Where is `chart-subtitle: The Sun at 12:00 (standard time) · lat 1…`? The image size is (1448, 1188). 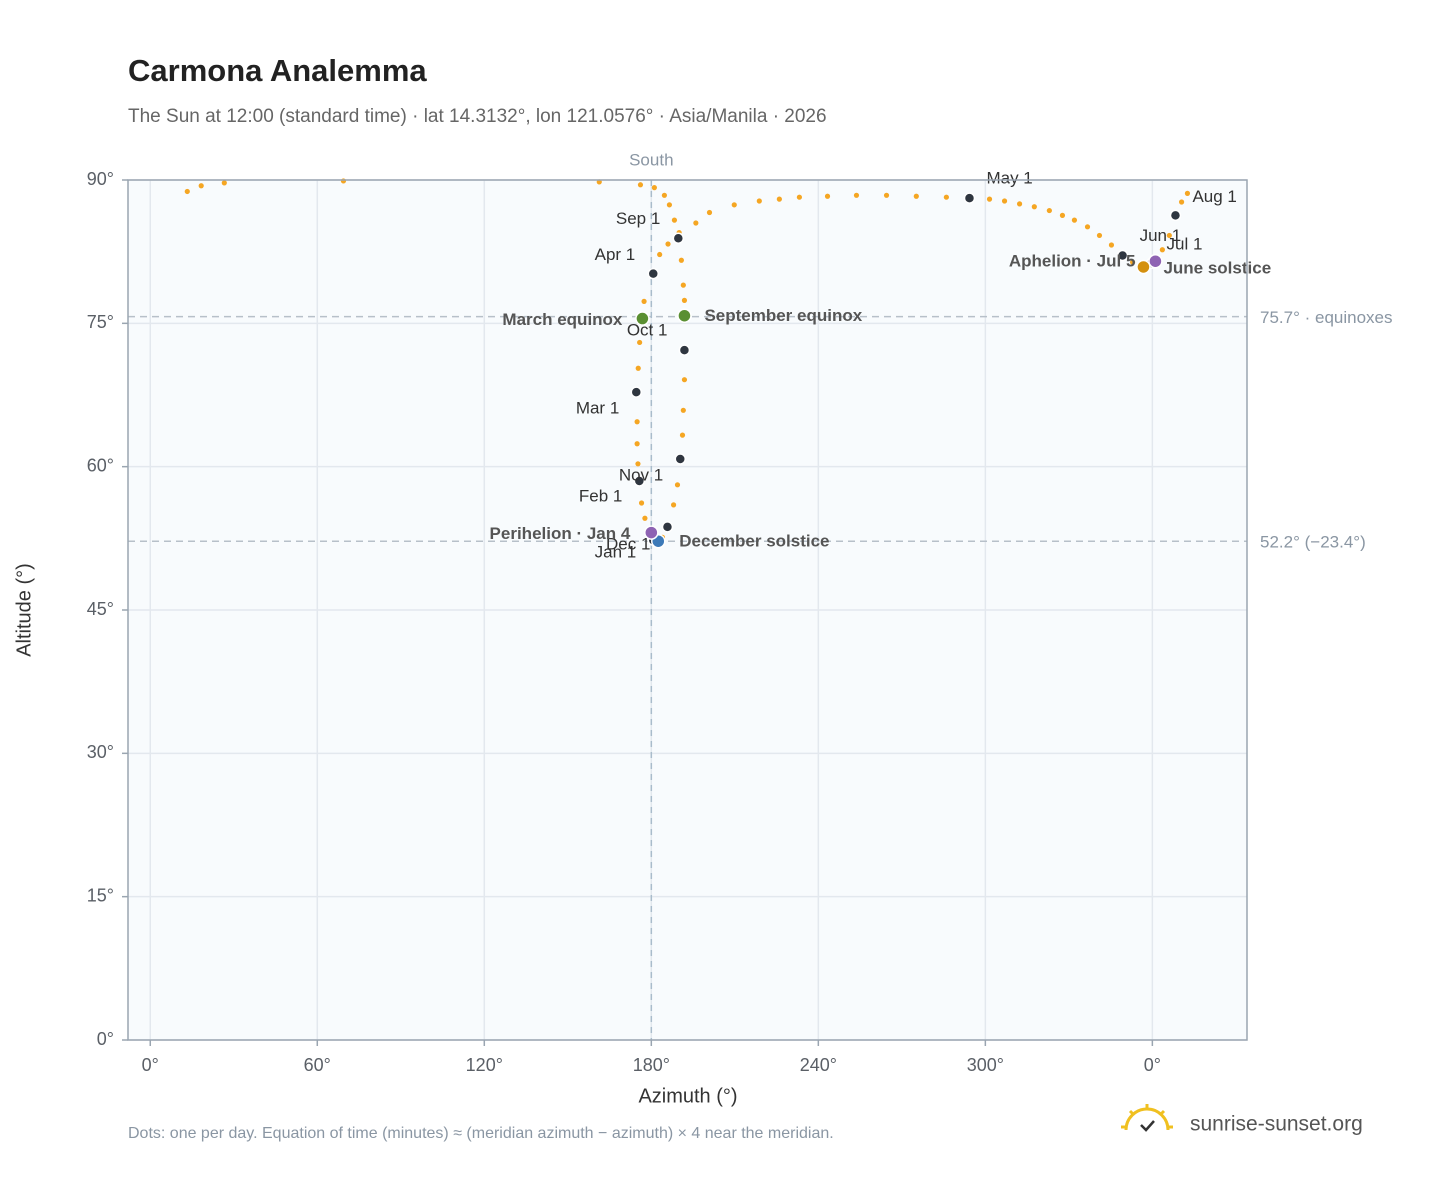 chart-subtitle: The Sun at 12:00 (standard time) · lat 1… is located at coordinates (477, 116).